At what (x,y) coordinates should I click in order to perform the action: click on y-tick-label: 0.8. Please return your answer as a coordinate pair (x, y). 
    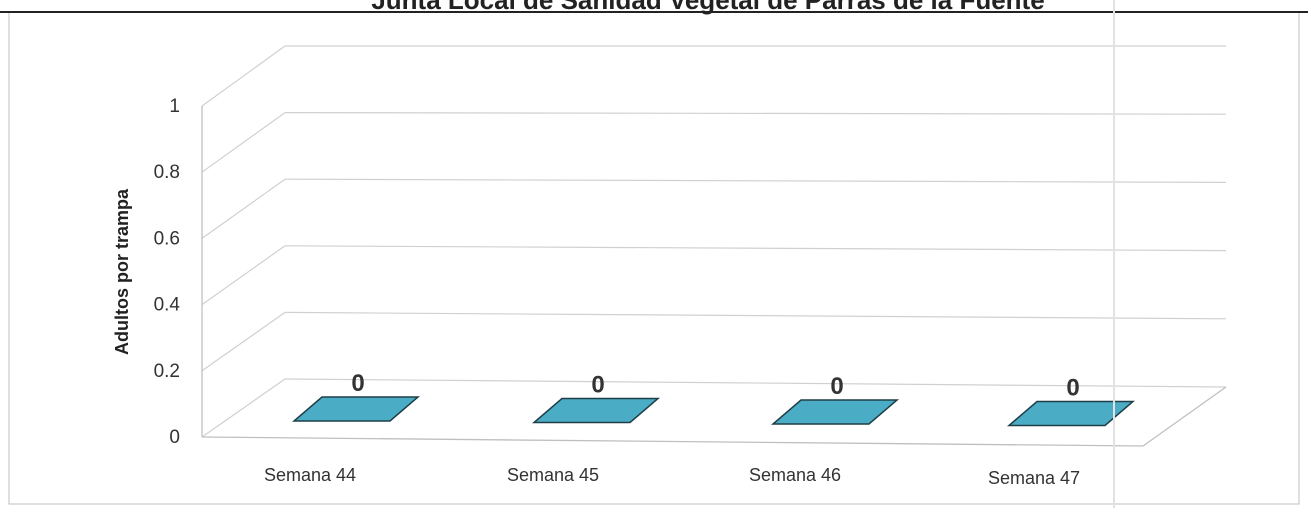
    Looking at the image, I should click on (167, 172).